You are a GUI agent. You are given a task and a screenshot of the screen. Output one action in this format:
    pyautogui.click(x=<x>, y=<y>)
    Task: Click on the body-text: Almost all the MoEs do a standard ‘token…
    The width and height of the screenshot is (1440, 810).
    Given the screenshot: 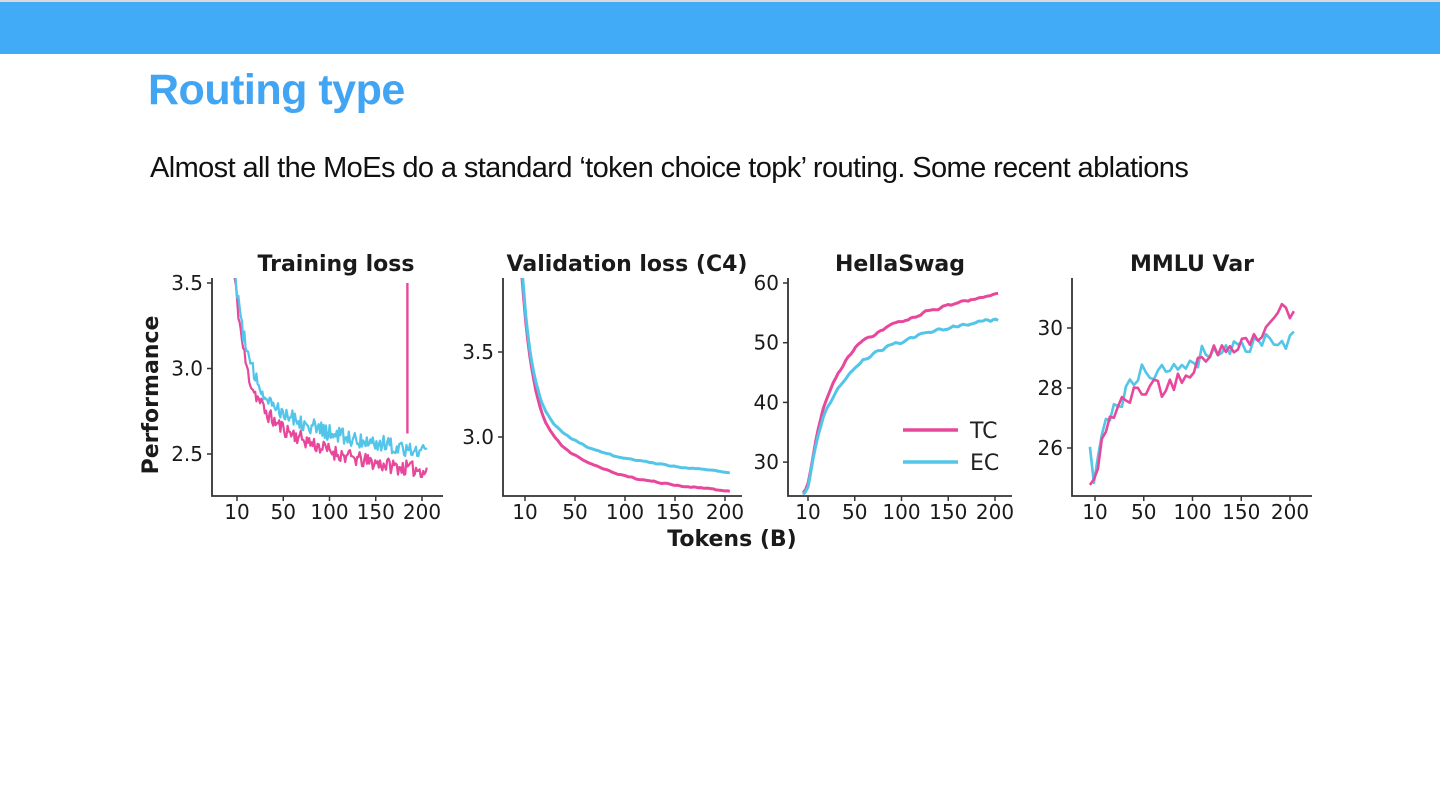 What is the action you would take?
    pyautogui.click(x=669, y=168)
    